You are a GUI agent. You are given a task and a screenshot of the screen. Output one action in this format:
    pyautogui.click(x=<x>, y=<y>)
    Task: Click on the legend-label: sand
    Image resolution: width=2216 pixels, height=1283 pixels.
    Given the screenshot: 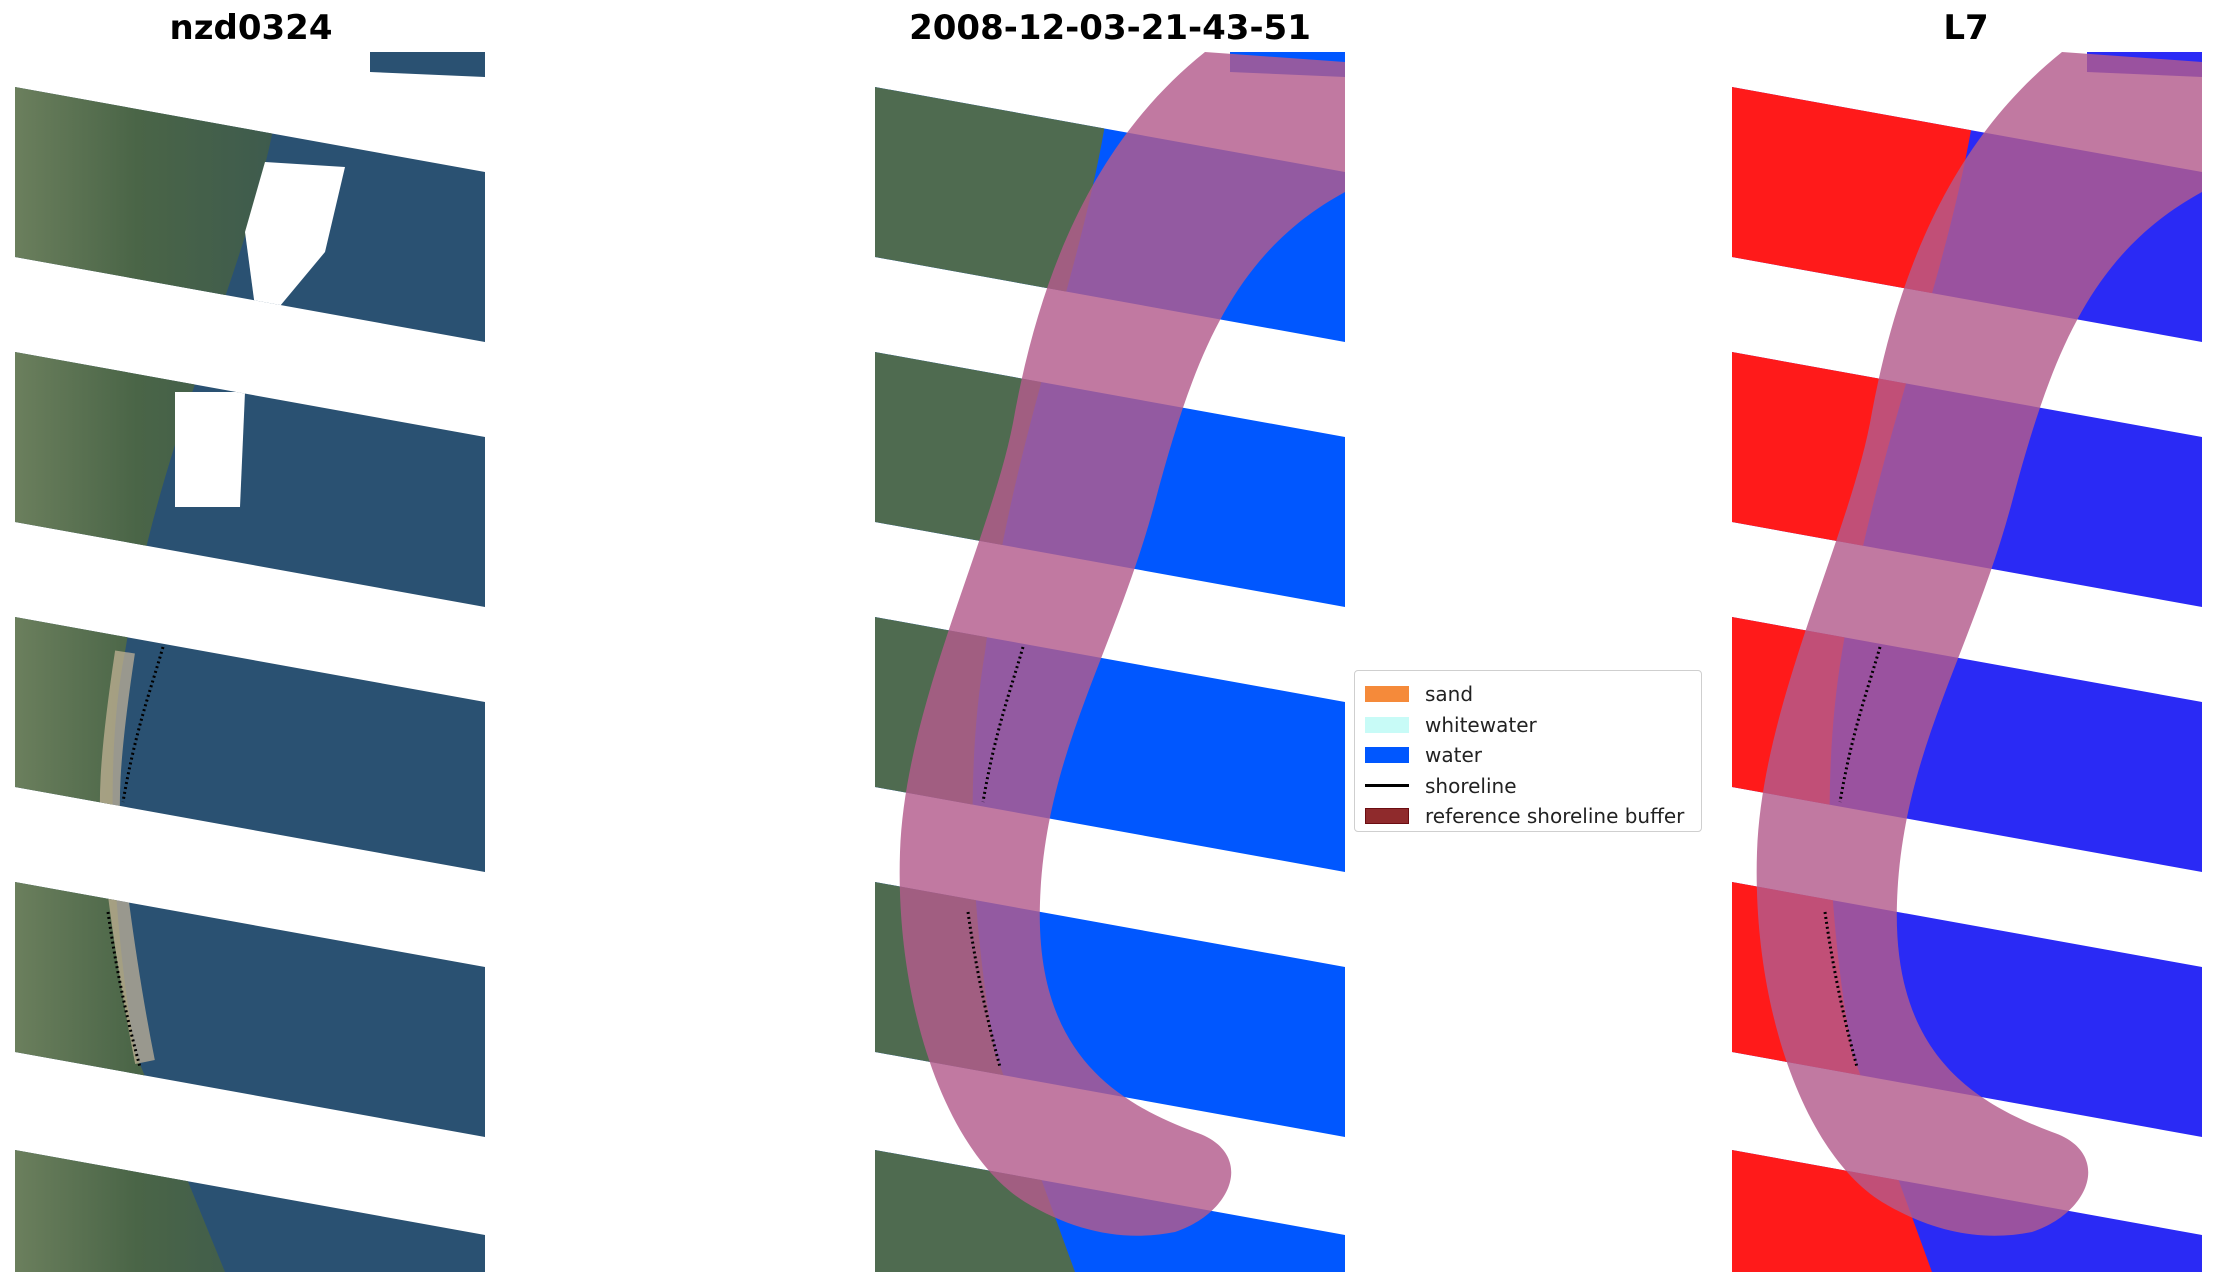 What is the action you would take?
    pyautogui.click(x=1449, y=694)
    